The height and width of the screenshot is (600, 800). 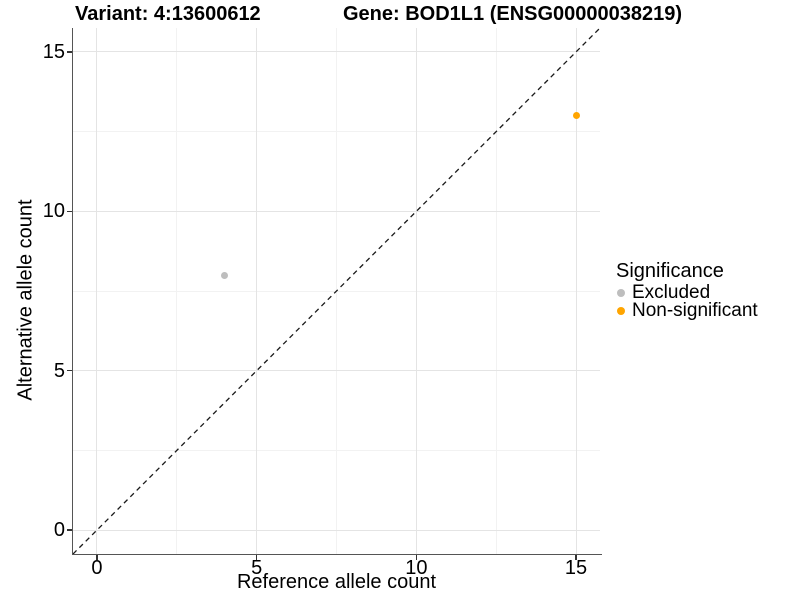 I want to click on data-point-excluded, so click(x=225, y=275).